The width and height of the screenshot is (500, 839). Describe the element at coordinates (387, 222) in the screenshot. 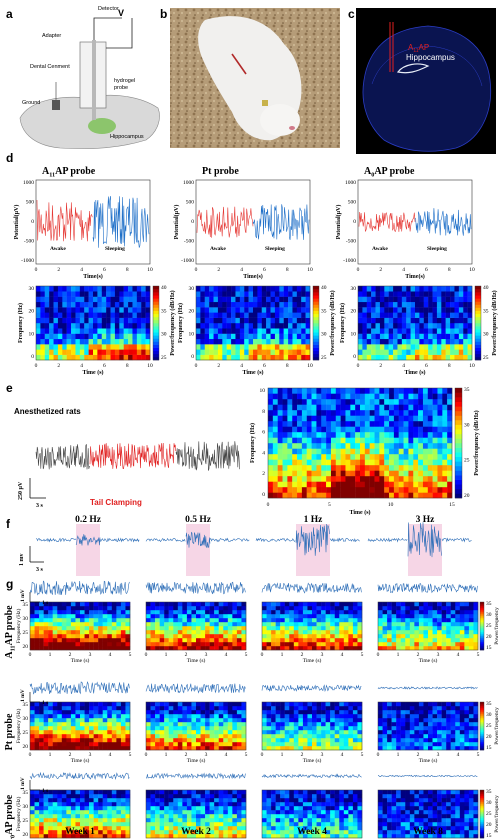

I see `awake-trace` at that location.